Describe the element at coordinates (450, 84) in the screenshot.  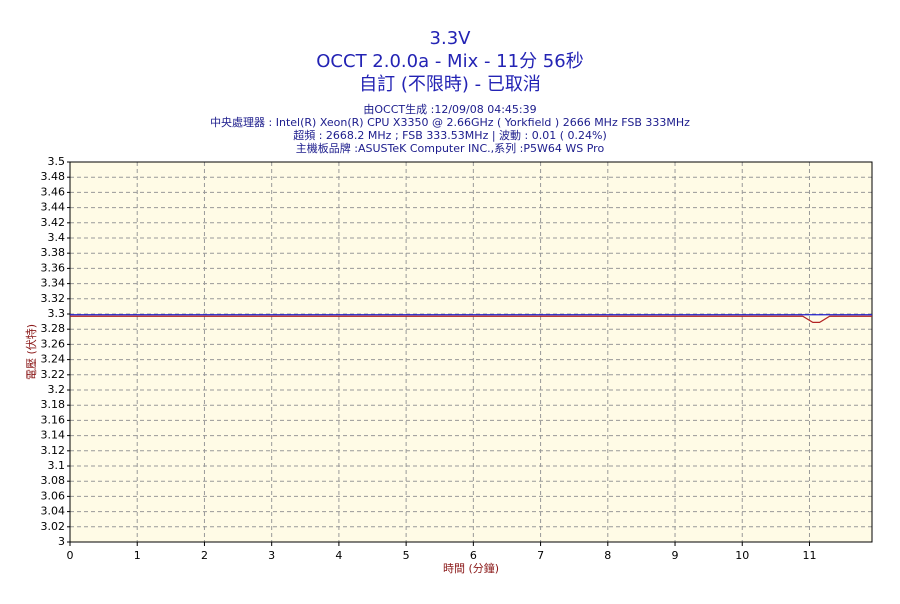
I see `subtitle: 自訂 (不限時) - 已取消` at that location.